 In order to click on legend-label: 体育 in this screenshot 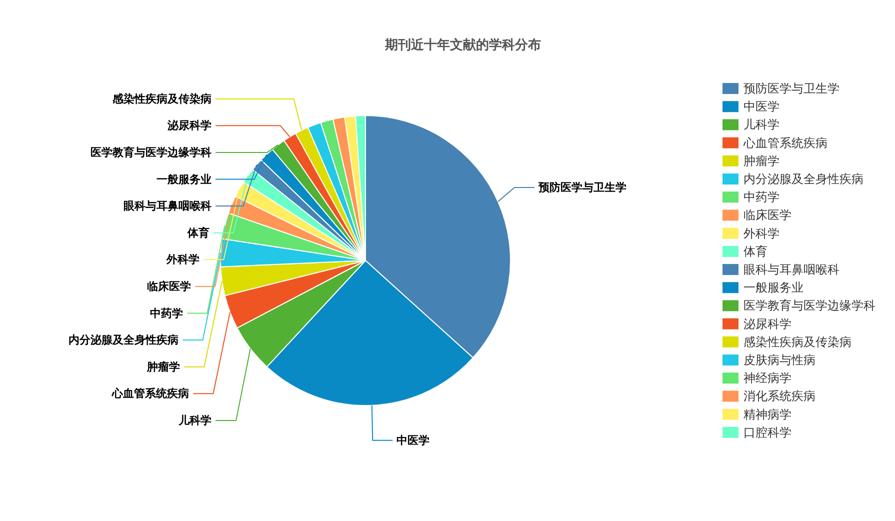, I will do `click(756, 251)`.